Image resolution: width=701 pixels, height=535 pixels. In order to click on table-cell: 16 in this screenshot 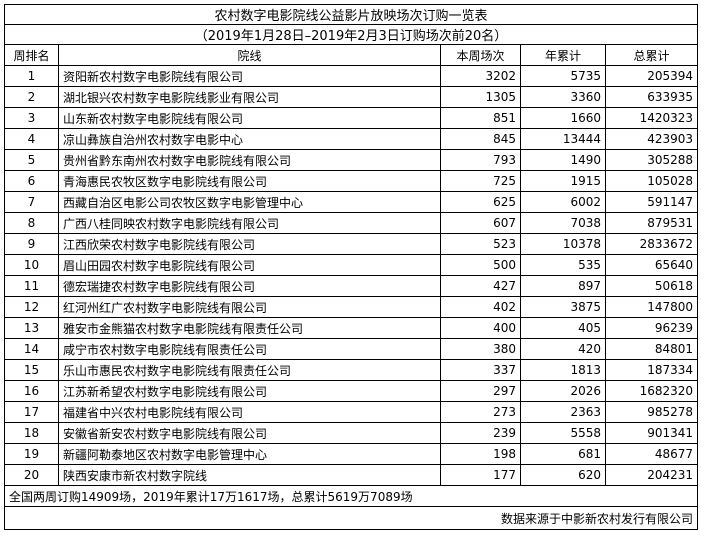, I will do `click(31, 391)`.